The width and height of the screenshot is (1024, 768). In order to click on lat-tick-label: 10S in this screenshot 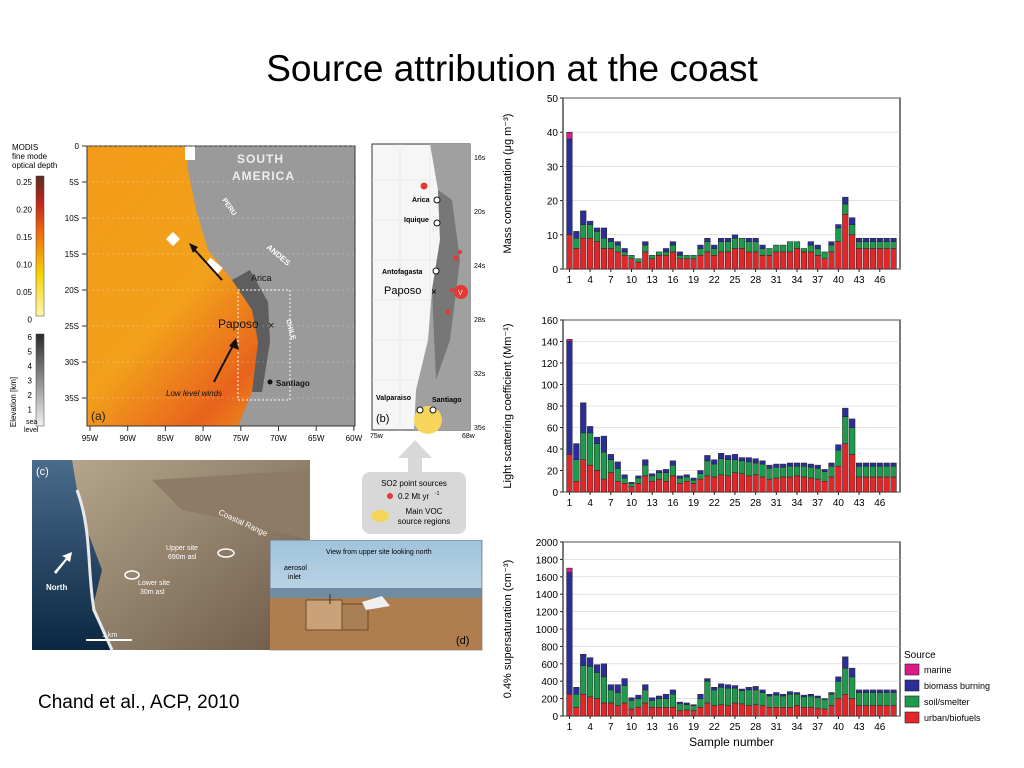, I will do `click(72, 218)`.